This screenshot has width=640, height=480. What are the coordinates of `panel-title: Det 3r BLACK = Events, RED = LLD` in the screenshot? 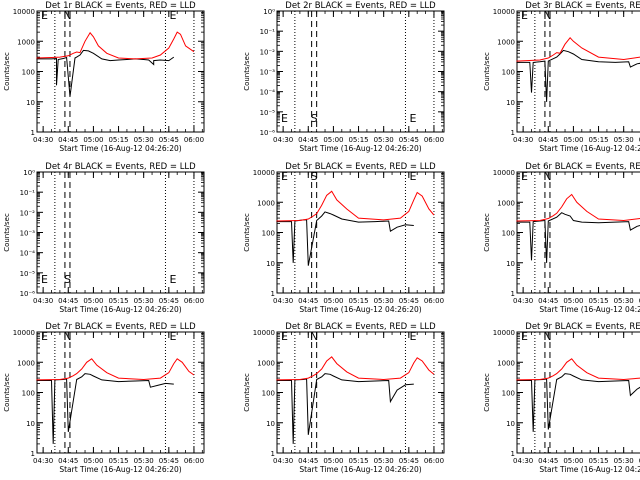 It's located at (582, 6).